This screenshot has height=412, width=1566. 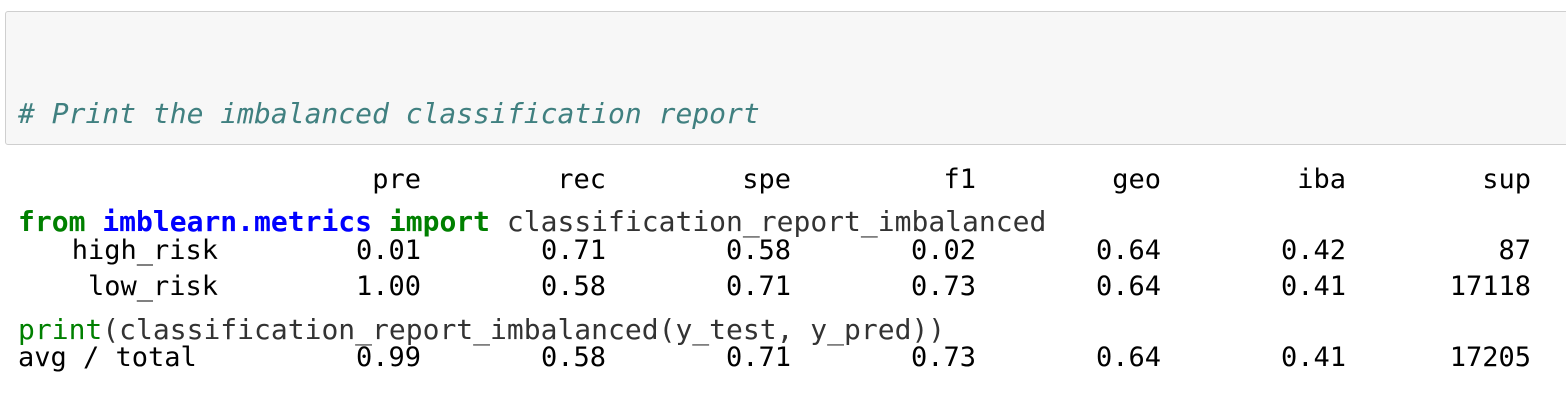 I want to click on cell-f1: 0.02, so click(x=943, y=250).